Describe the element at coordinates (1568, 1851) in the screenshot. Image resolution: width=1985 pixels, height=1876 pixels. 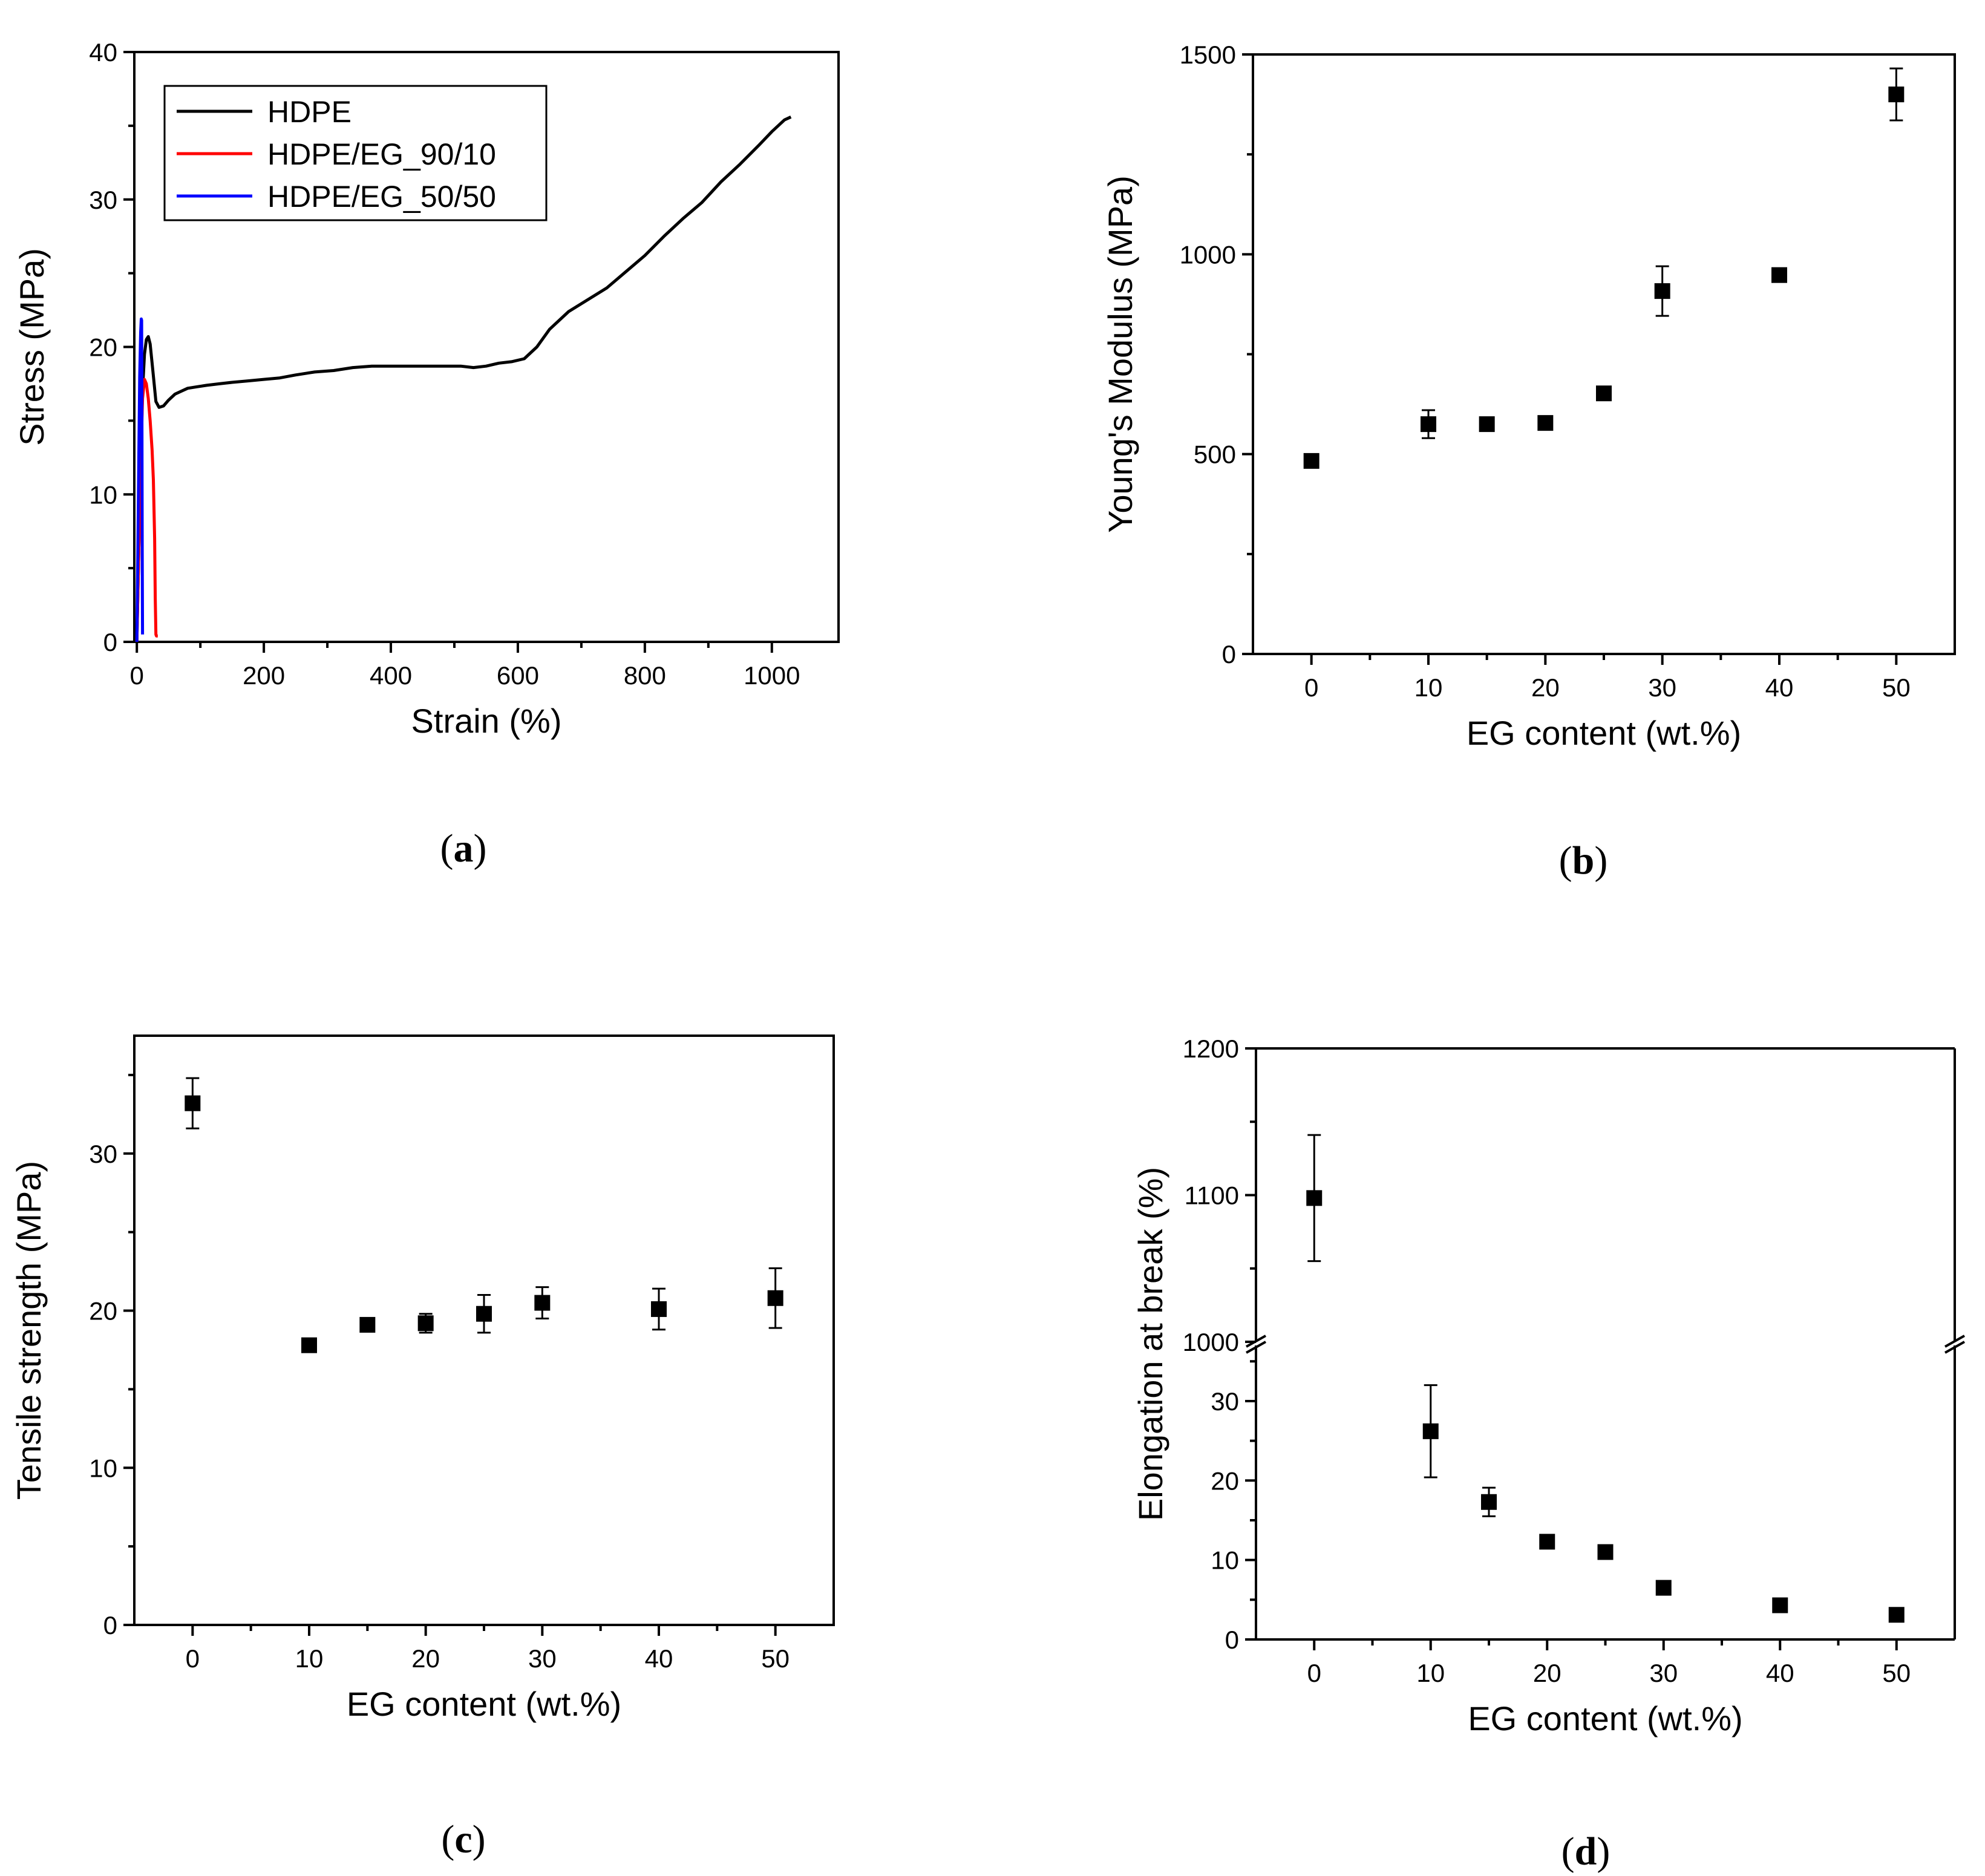
I see `panel-label-open-d: (` at that location.